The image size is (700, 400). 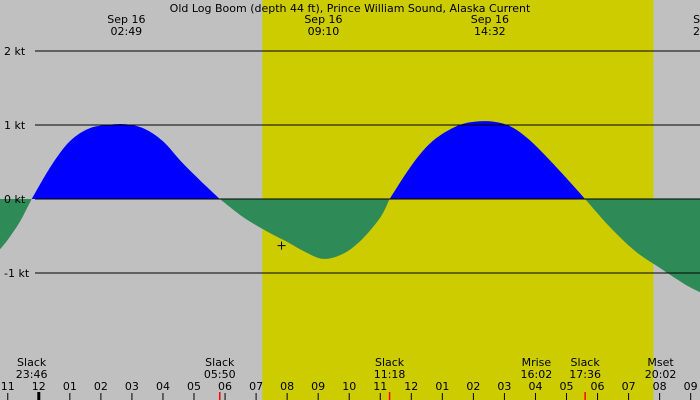 I want to click on event-time-label: 17:36, so click(x=585, y=374).